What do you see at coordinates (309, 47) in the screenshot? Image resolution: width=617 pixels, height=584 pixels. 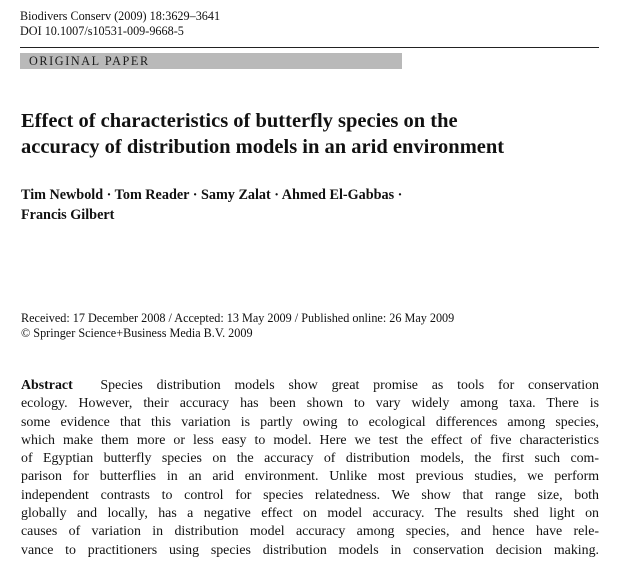 I see `header-rule` at bounding box center [309, 47].